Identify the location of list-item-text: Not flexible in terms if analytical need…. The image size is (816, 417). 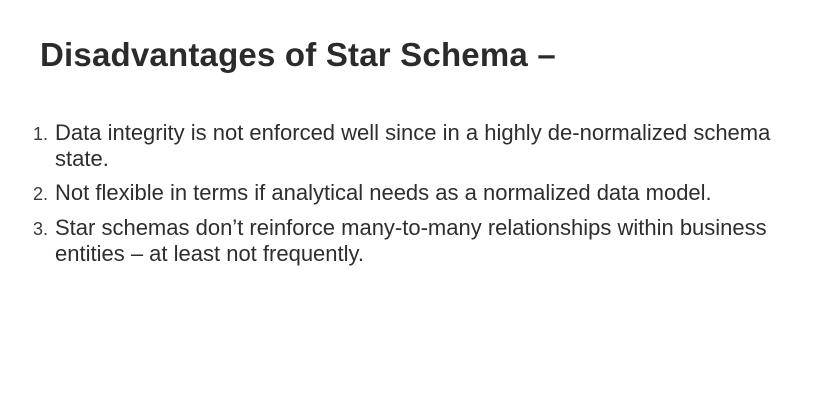
(383, 192).